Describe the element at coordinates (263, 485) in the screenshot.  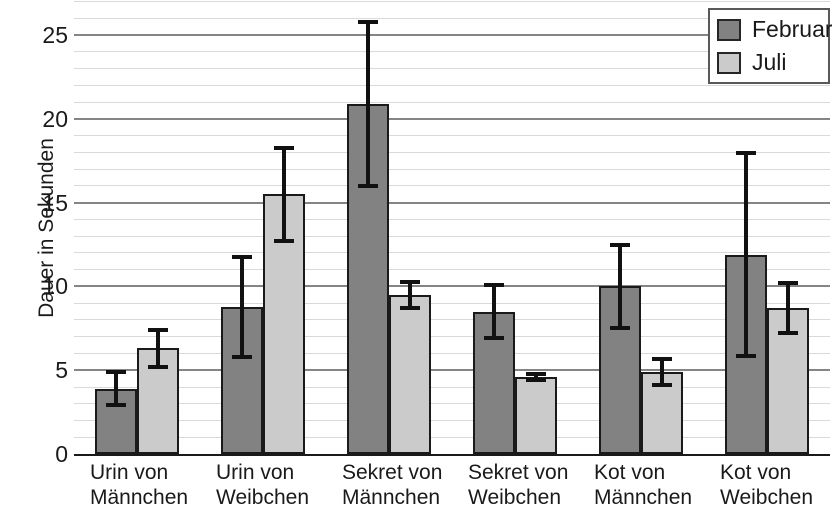
I see `x-category-label: Urin von Weibchen` at that location.